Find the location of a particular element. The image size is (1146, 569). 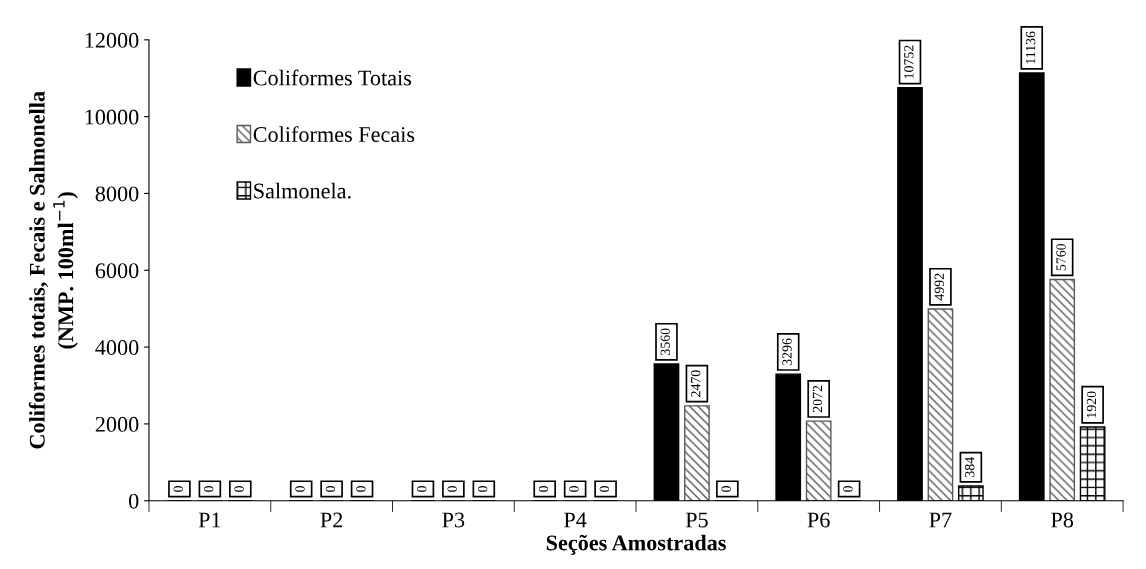

y-tick-label: 10000 is located at coordinates (112, 117).